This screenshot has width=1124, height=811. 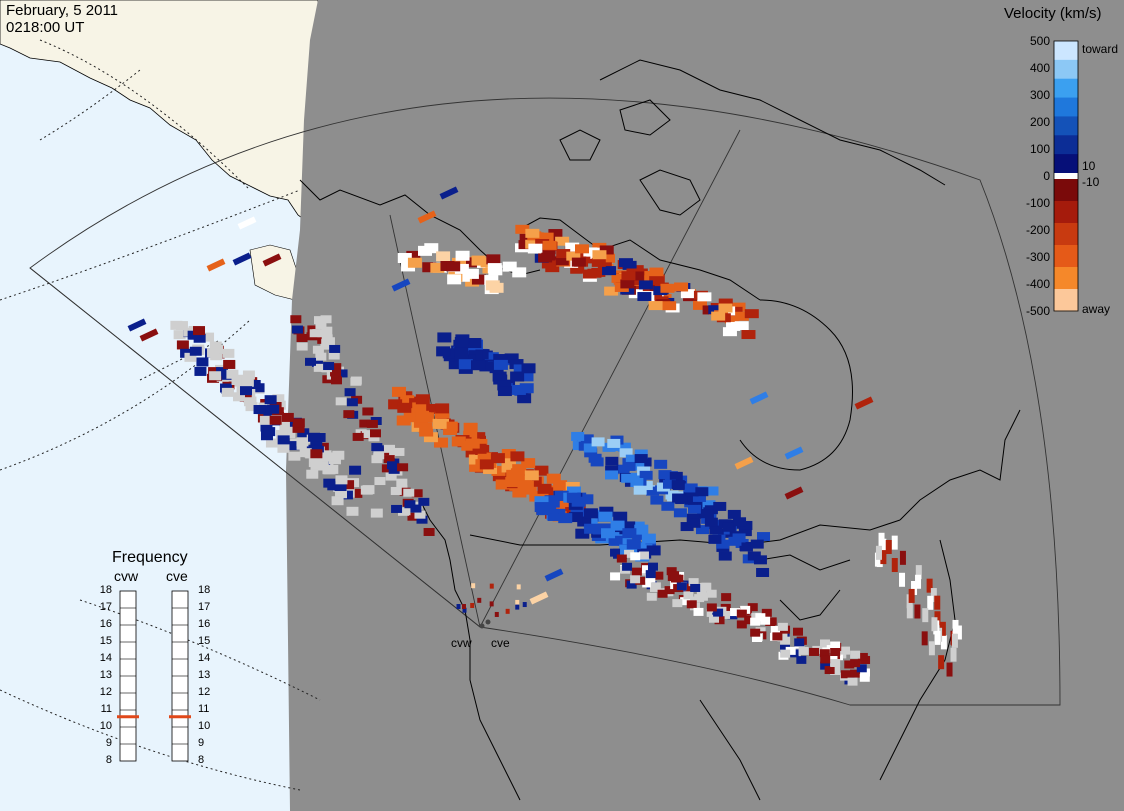 What do you see at coordinates (177, 576) in the screenshot?
I see `frequency-radar-right: cve` at bounding box center [177, 576].